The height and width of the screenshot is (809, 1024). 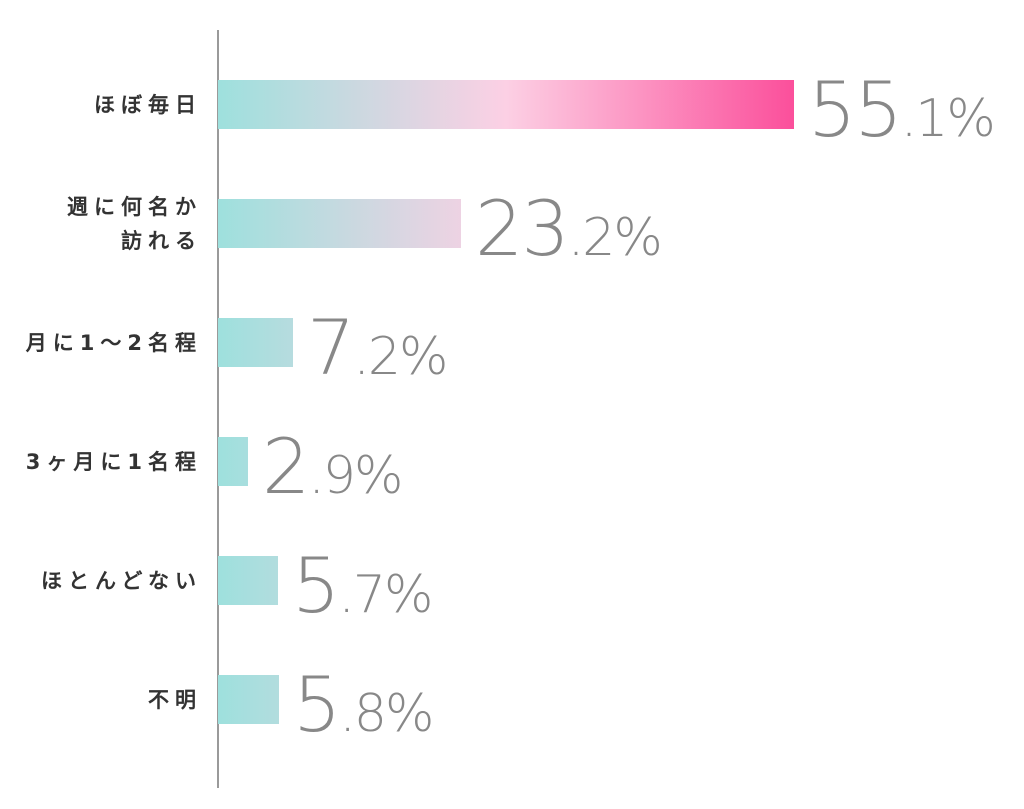 I want to click on category-label: 週に何名か 訪れる, so click(x=134, y=223).